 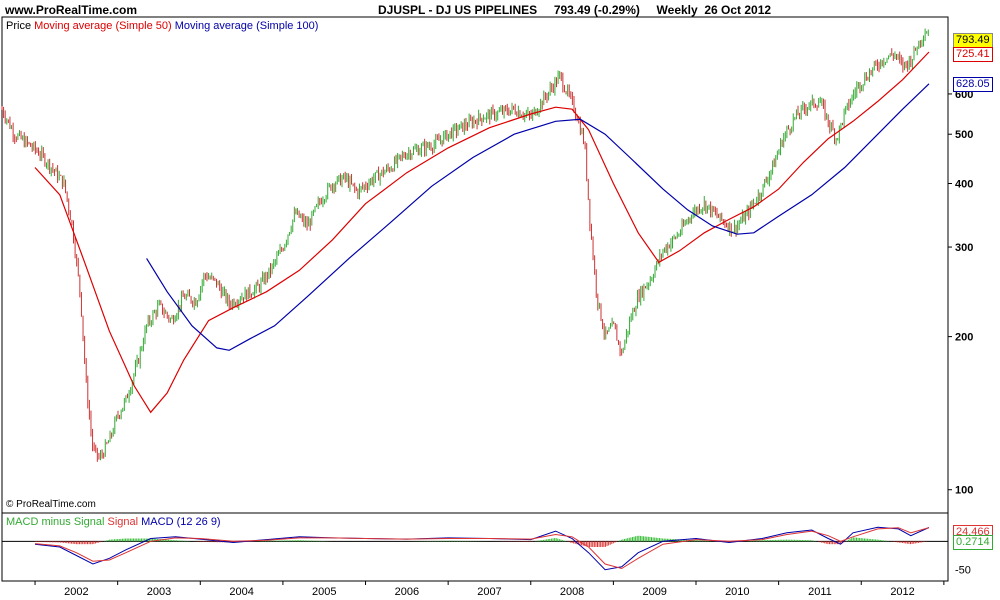 I want to click on signal-line, so click(x=482, y=548).